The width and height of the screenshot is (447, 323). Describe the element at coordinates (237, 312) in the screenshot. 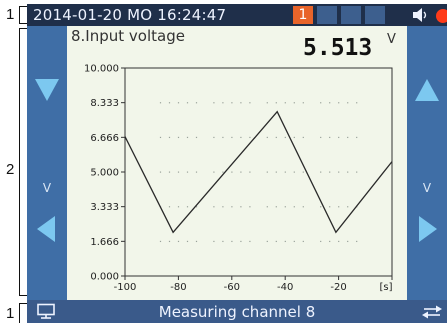

I see `channel-label: Measuring channel 8` at that location.